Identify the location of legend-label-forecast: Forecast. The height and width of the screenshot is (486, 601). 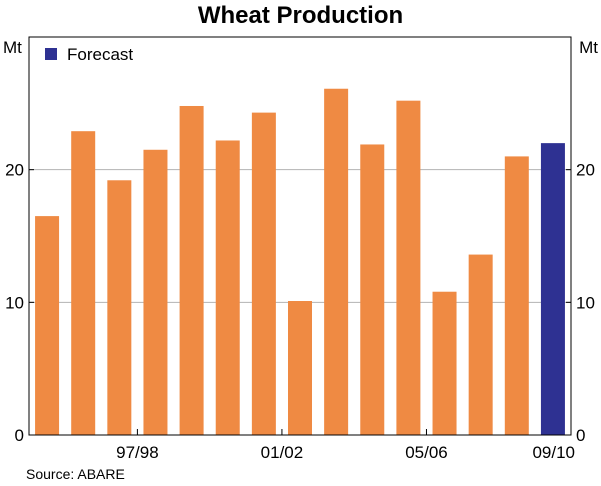
(100, 54).